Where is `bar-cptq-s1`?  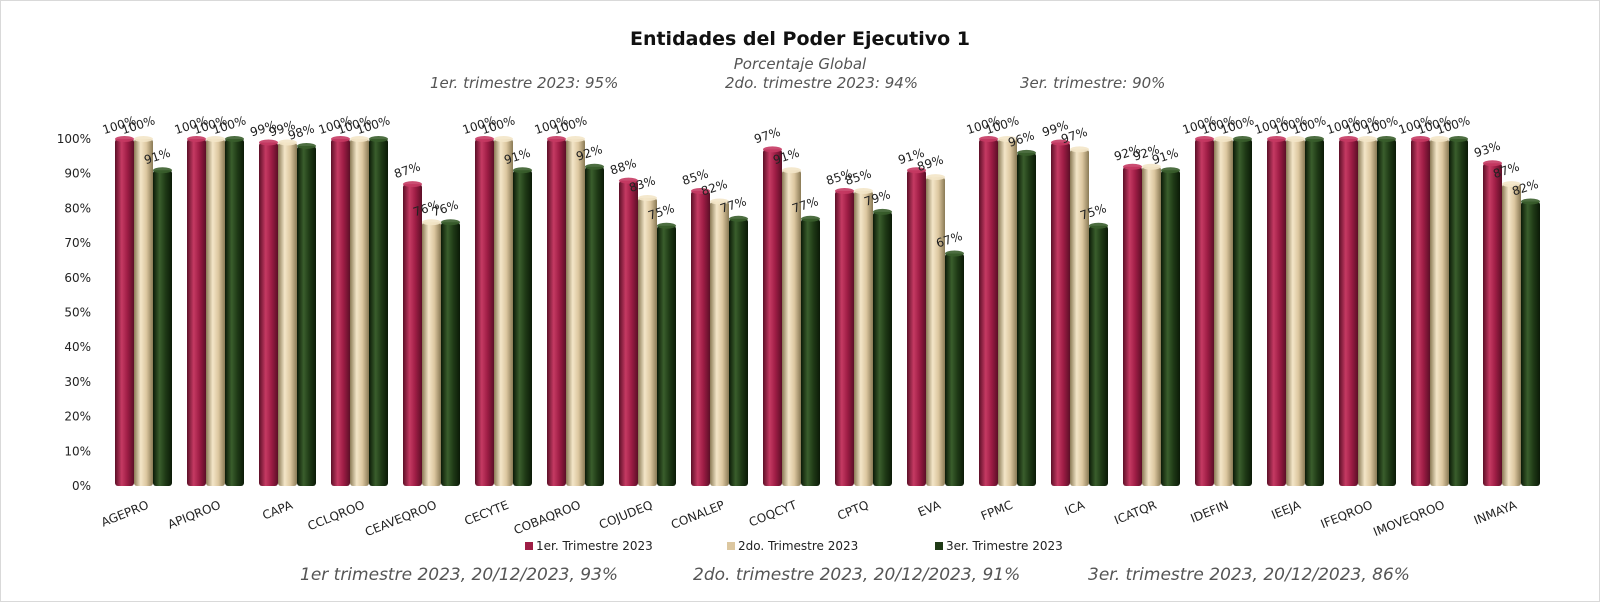
bar-cptq-s1 is located at coordinates (844, 339).